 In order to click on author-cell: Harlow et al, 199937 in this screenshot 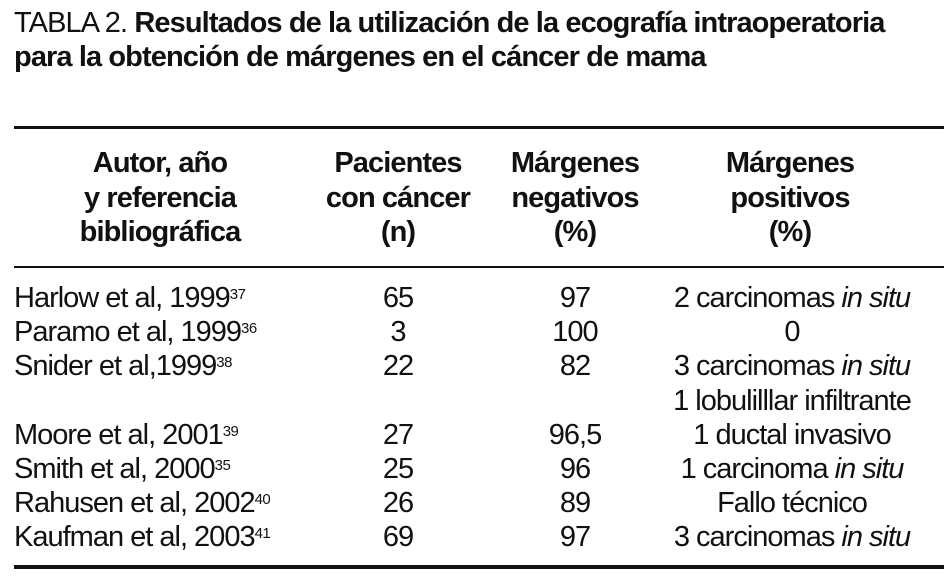, I will do `click(130, 298)`.